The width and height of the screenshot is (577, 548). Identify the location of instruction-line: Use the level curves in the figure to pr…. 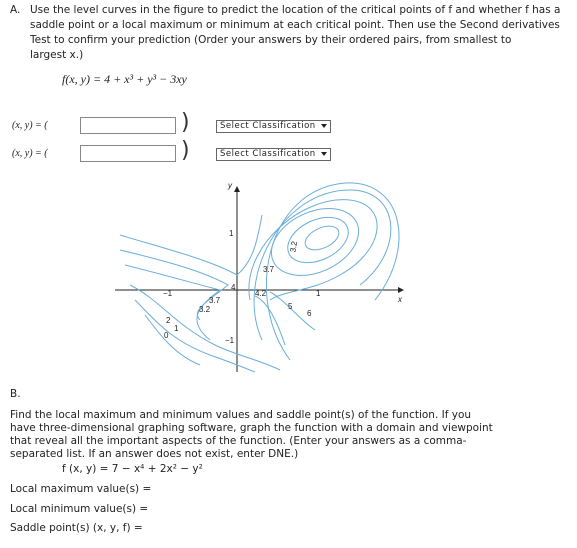
(295, 10).